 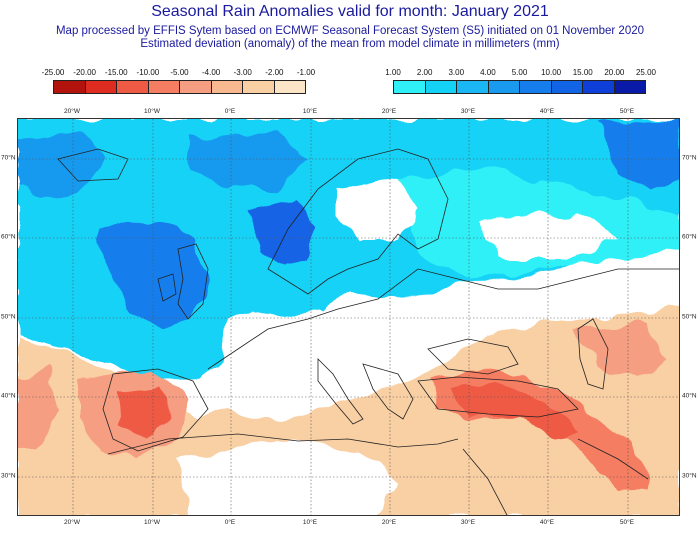 What do you see at coordinates (283, 234) in the screenshot?
I see `wet-anomaly-area-norway` at bounding box center [283, 234].